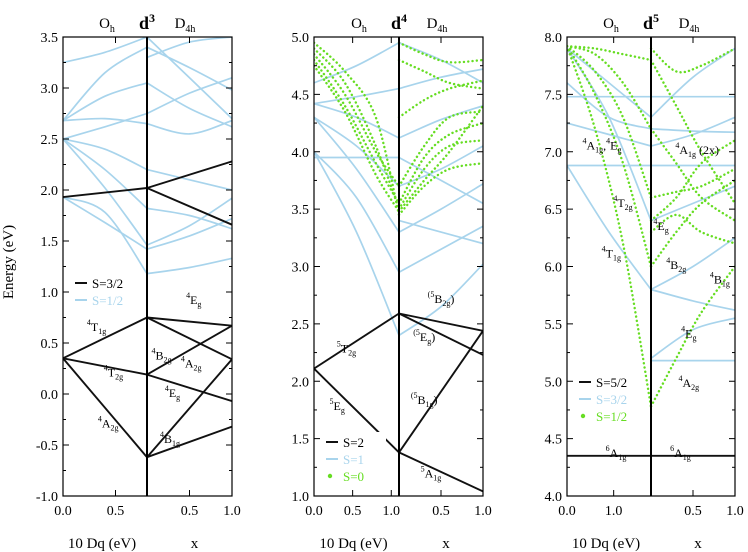 The width and height of the screenshot is (748, 552). I want to click on y-tick-label: 7.0, so click(554, 153).